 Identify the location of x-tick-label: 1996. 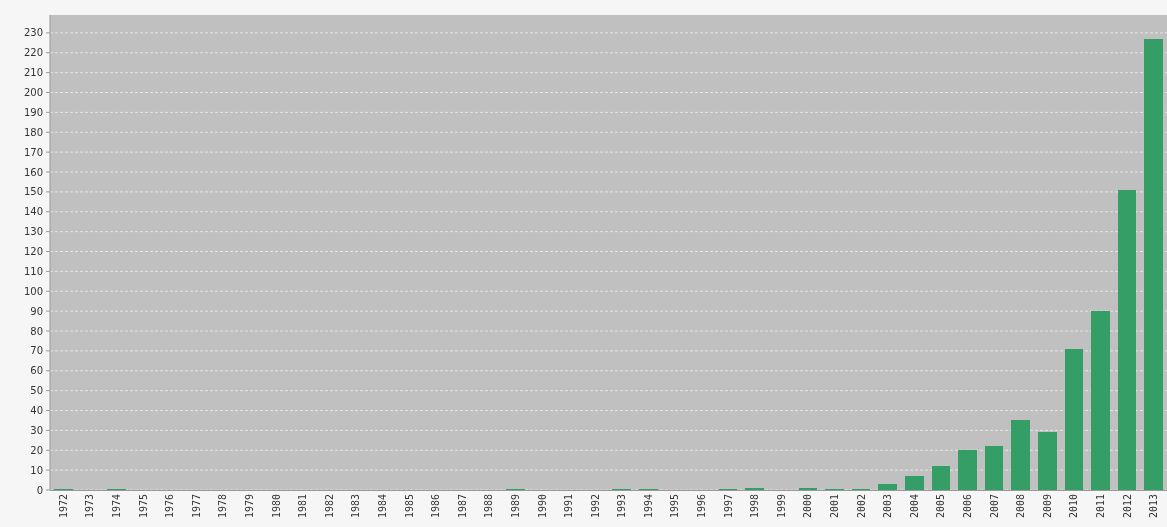
(702, 506).